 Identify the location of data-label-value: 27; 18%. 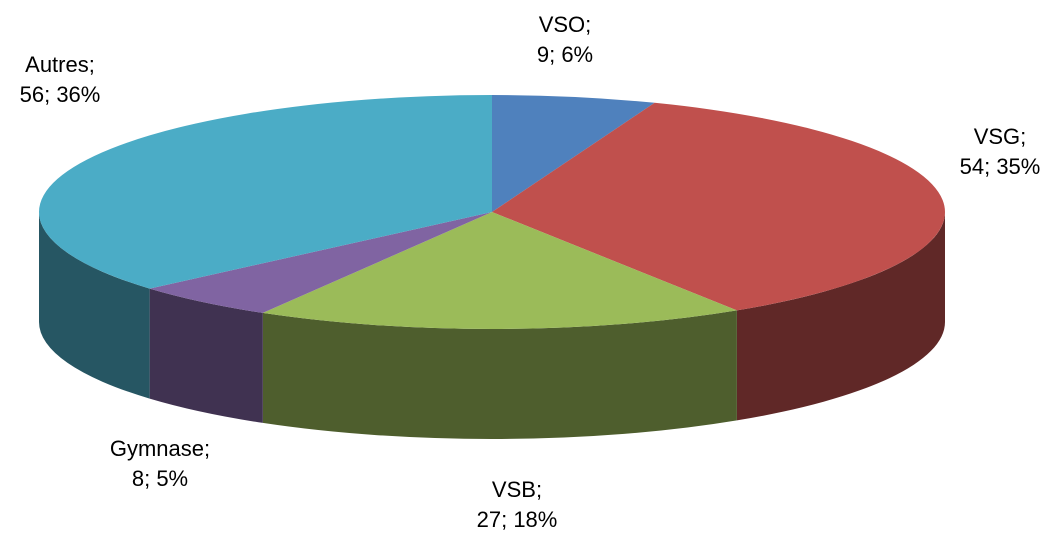
(517, 519).